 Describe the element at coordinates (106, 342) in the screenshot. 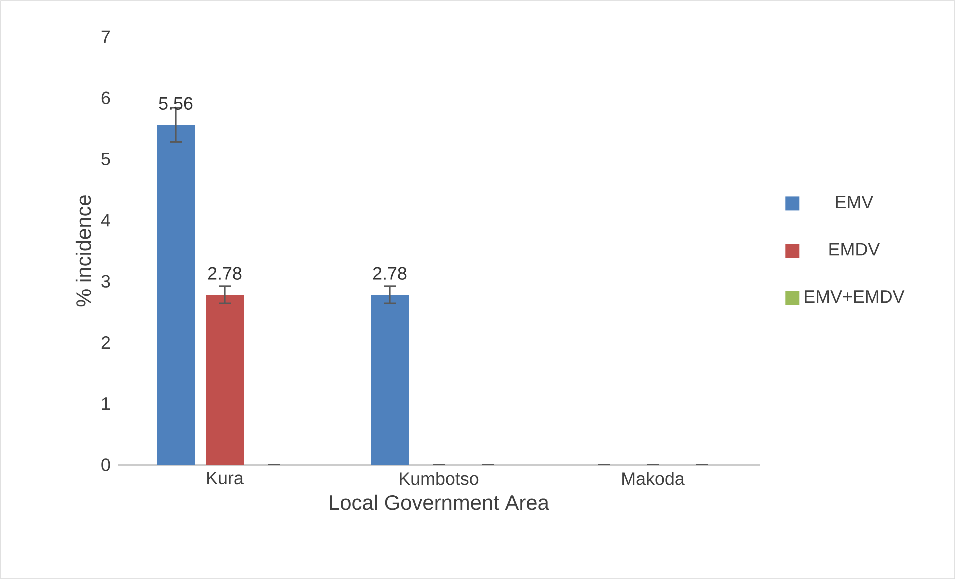

I see `y-tick-label: 2` at that location.